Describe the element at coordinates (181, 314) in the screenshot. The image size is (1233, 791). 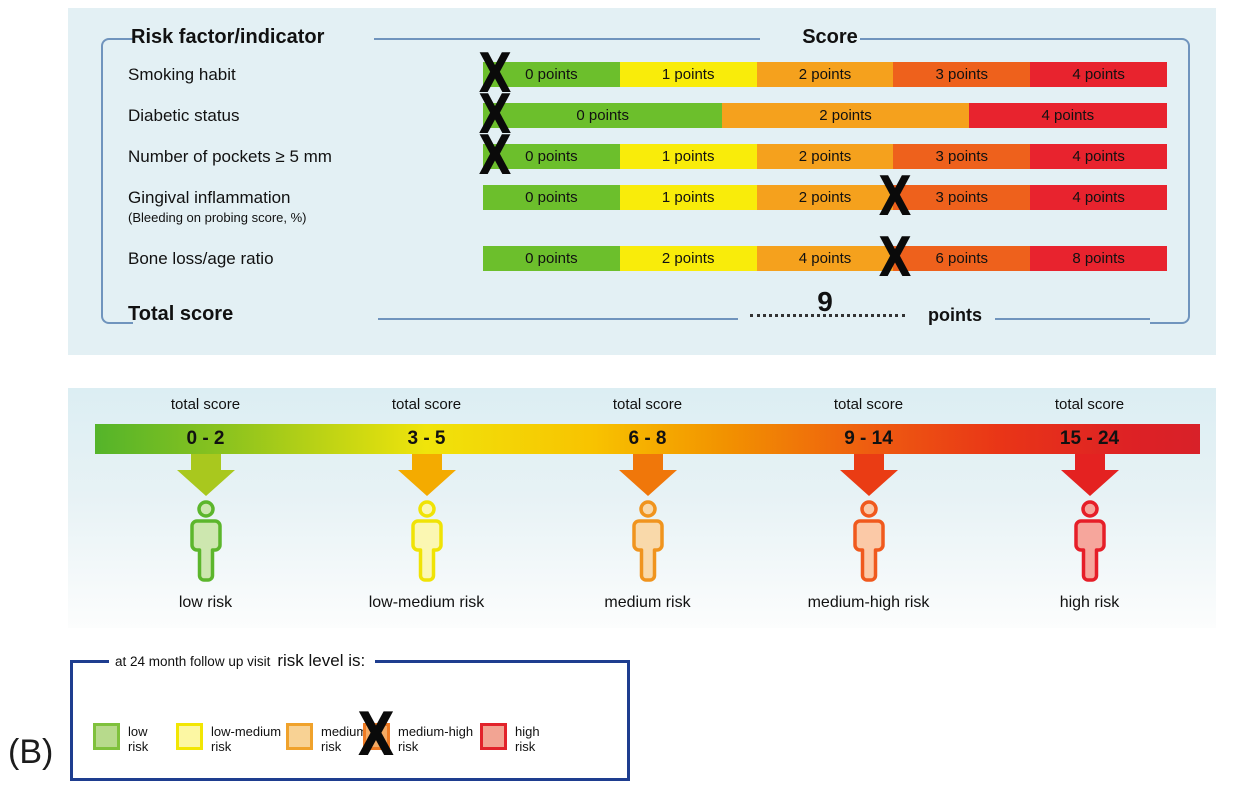
I see `total-score-label: Total score` at that location.